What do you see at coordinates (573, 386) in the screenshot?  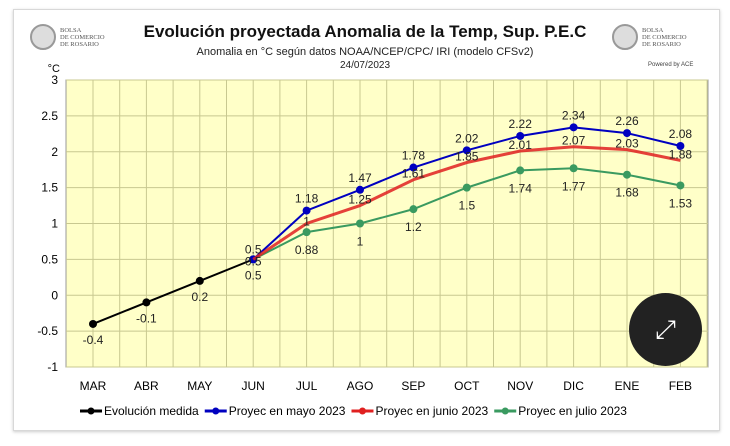 I see `x-tick-label: DIC` at bounding box center [573, 386].